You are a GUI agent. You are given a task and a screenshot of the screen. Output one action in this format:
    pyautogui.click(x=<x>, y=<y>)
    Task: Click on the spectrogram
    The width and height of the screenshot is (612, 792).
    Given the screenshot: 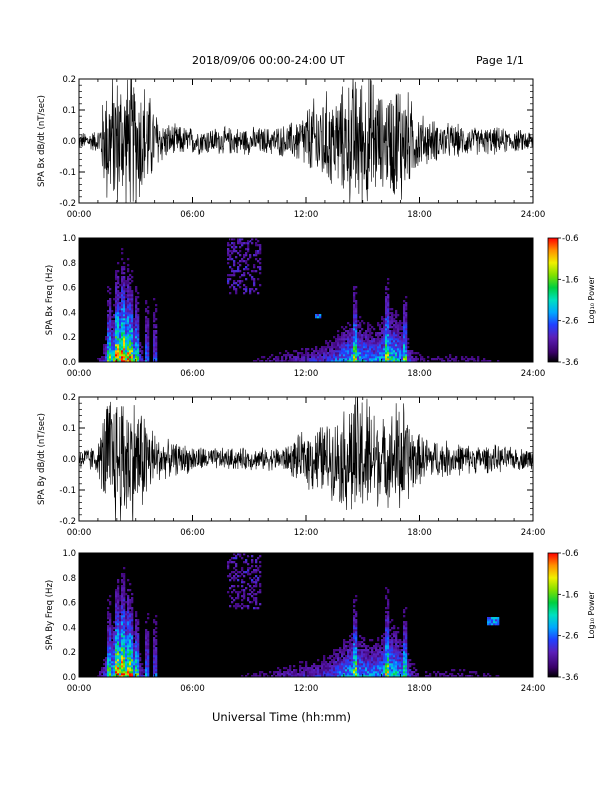 What is the action you would take?
    pyautogui.click(x=306, y=300)
    